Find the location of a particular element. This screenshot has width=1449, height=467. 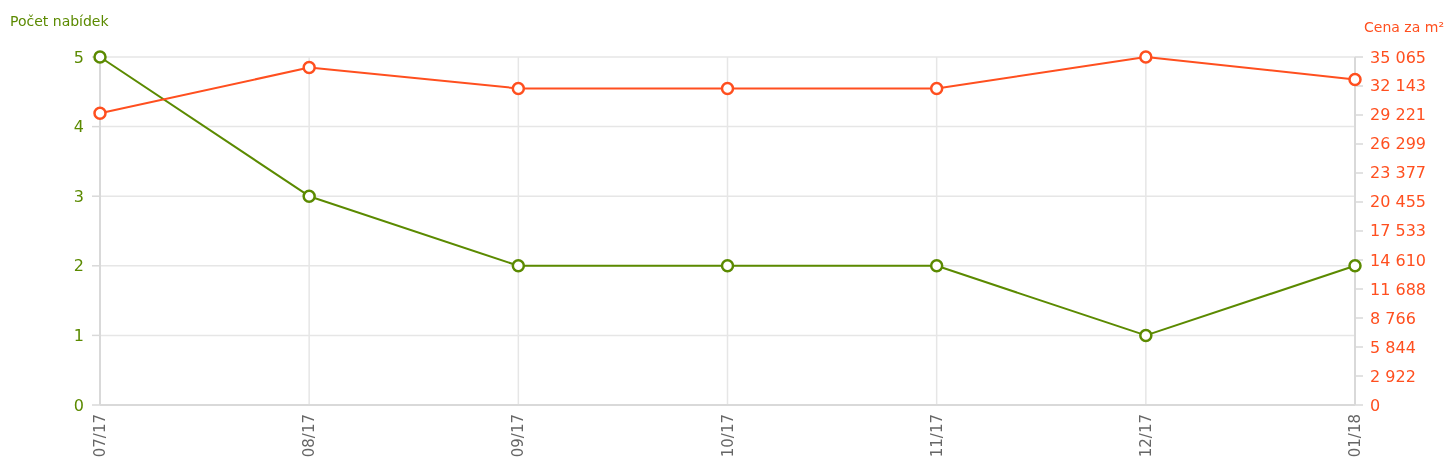

y-tick-label: 5 is located at coordinates (78, 57).